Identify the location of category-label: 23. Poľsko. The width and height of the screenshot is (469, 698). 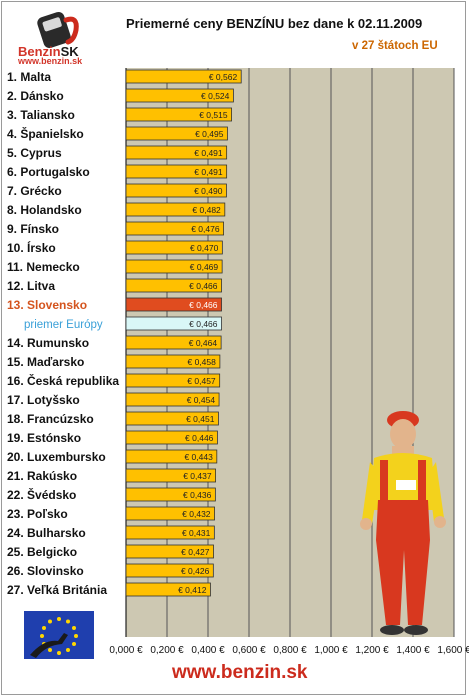
(37, 514).